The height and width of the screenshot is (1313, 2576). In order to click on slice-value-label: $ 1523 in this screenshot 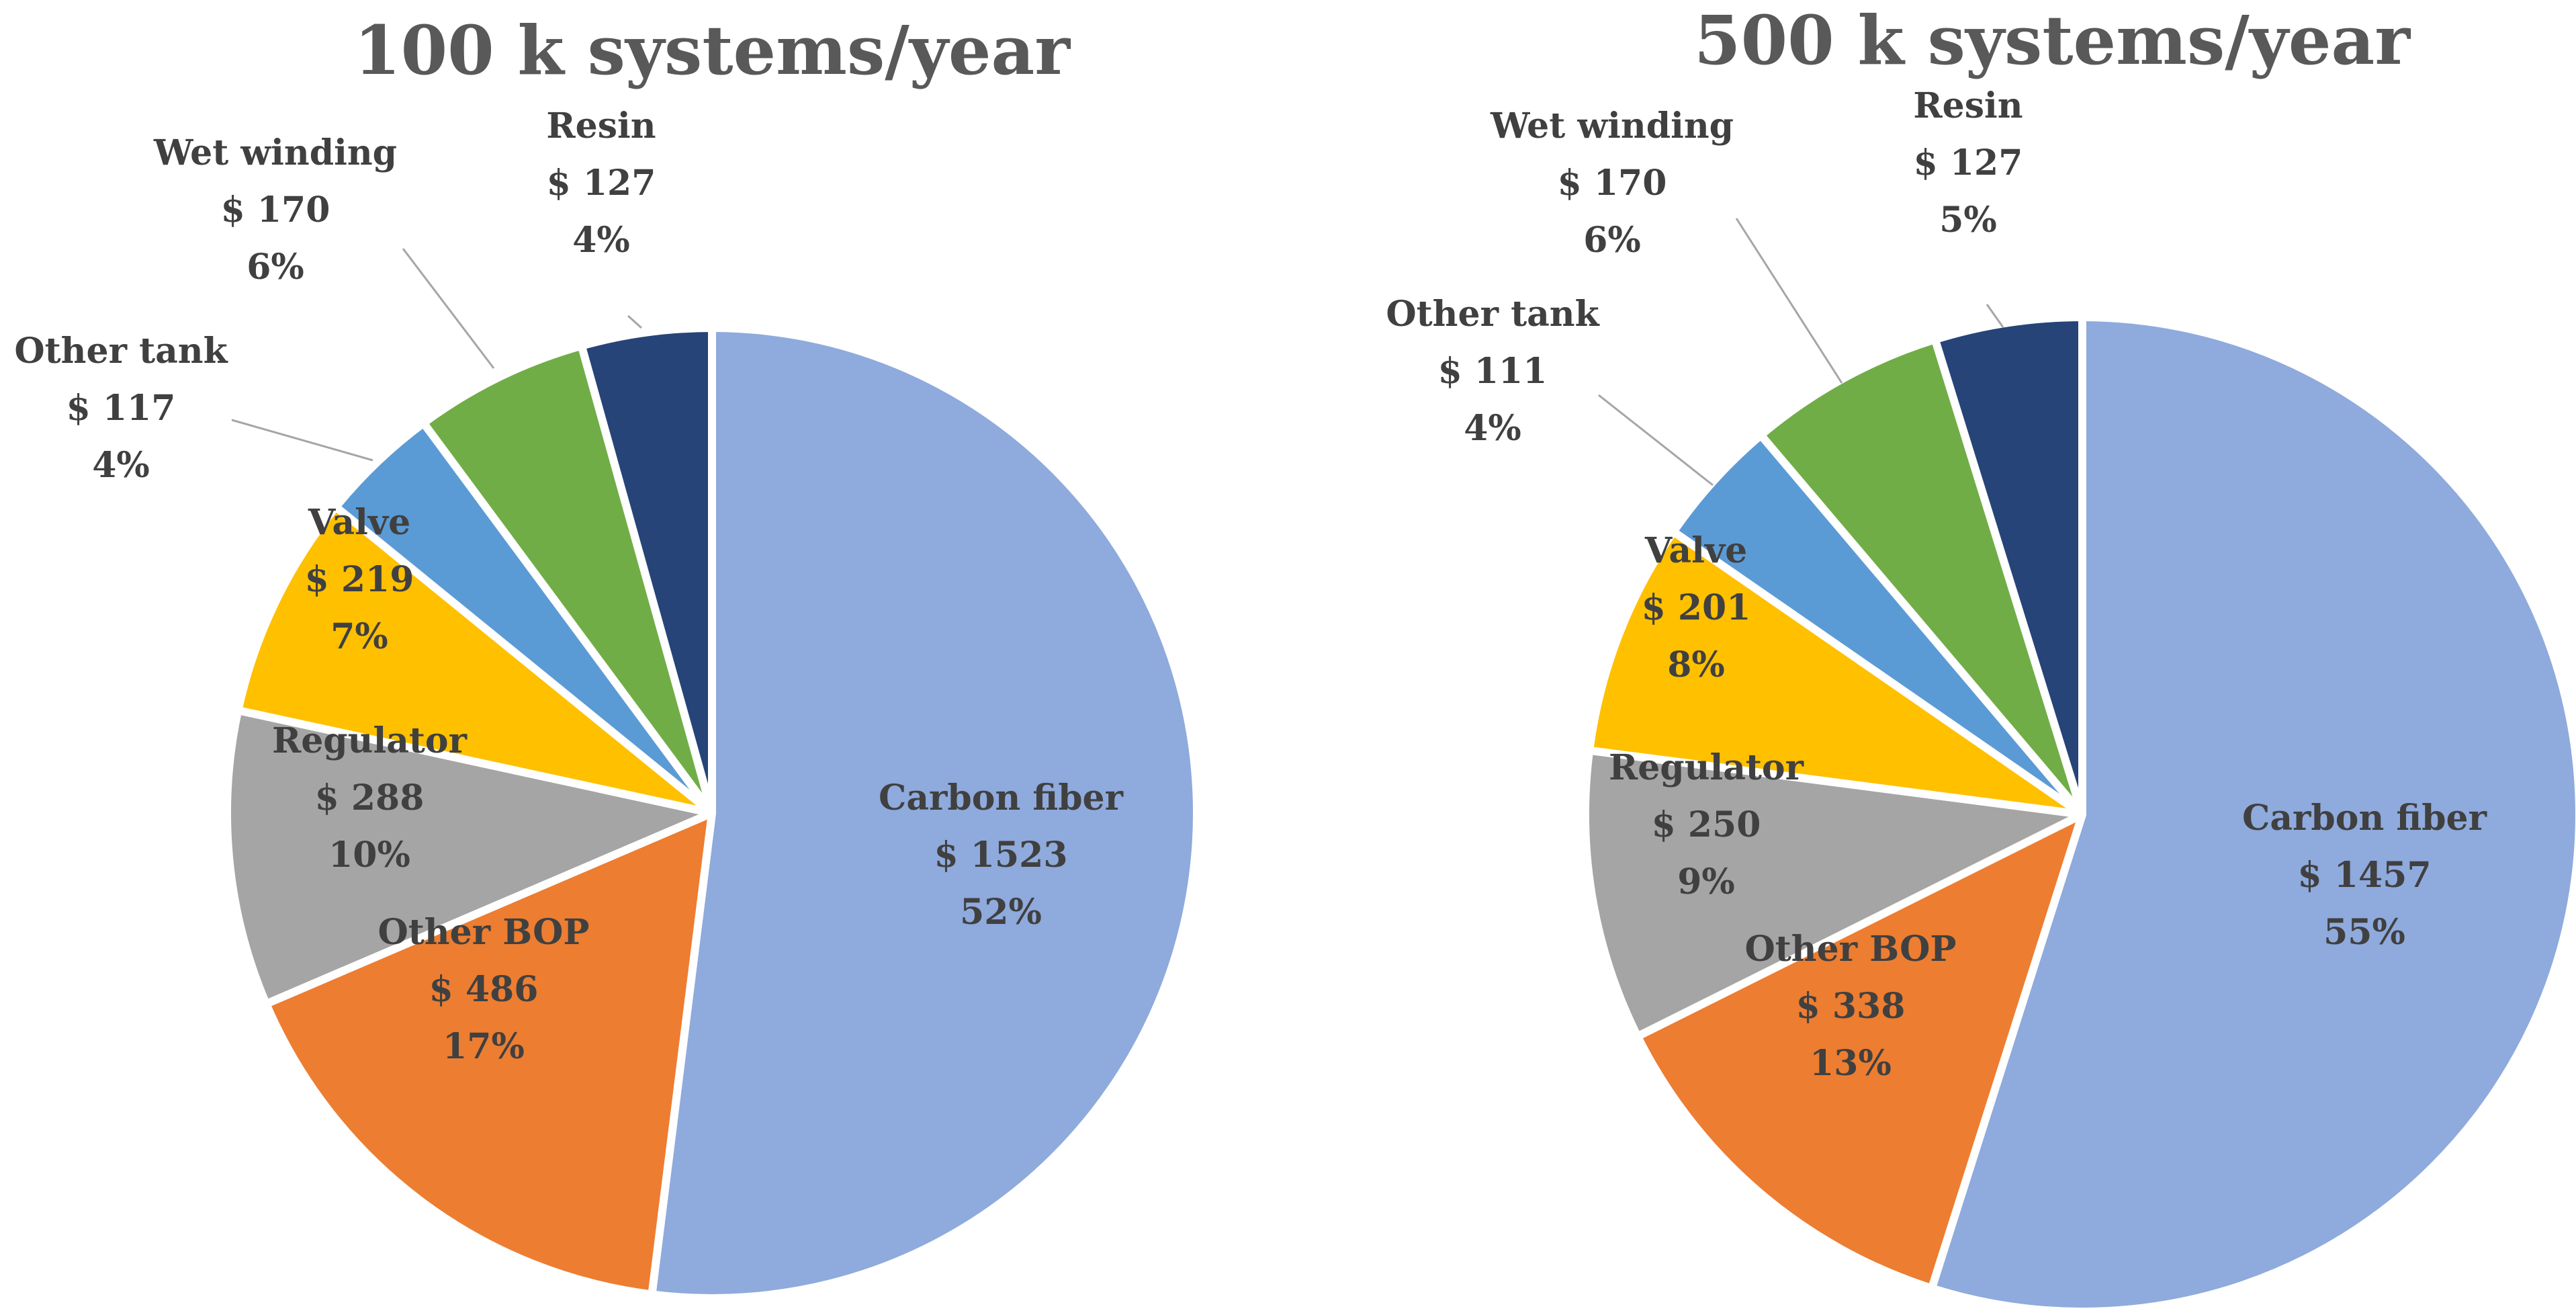, I will do `click(1000, 856)`.